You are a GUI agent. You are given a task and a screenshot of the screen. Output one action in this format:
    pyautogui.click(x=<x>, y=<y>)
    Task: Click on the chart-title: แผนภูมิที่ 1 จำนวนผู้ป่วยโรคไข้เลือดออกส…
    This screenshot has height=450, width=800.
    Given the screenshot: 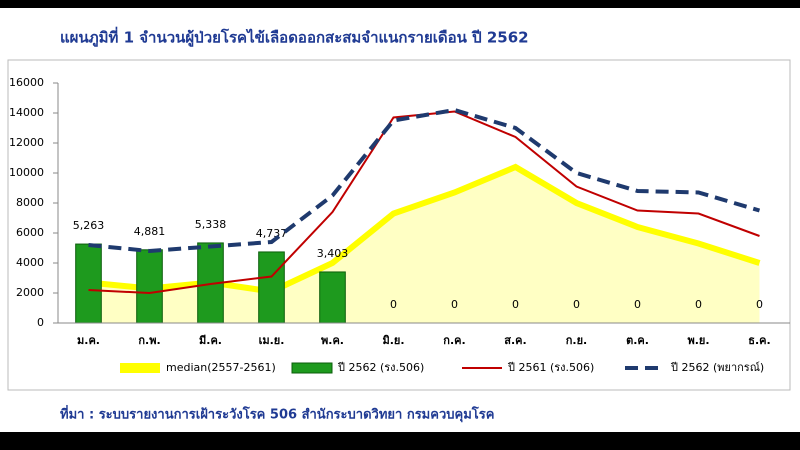 What is the action you would take?
    pyautogui.click(x=294, y=37)
    